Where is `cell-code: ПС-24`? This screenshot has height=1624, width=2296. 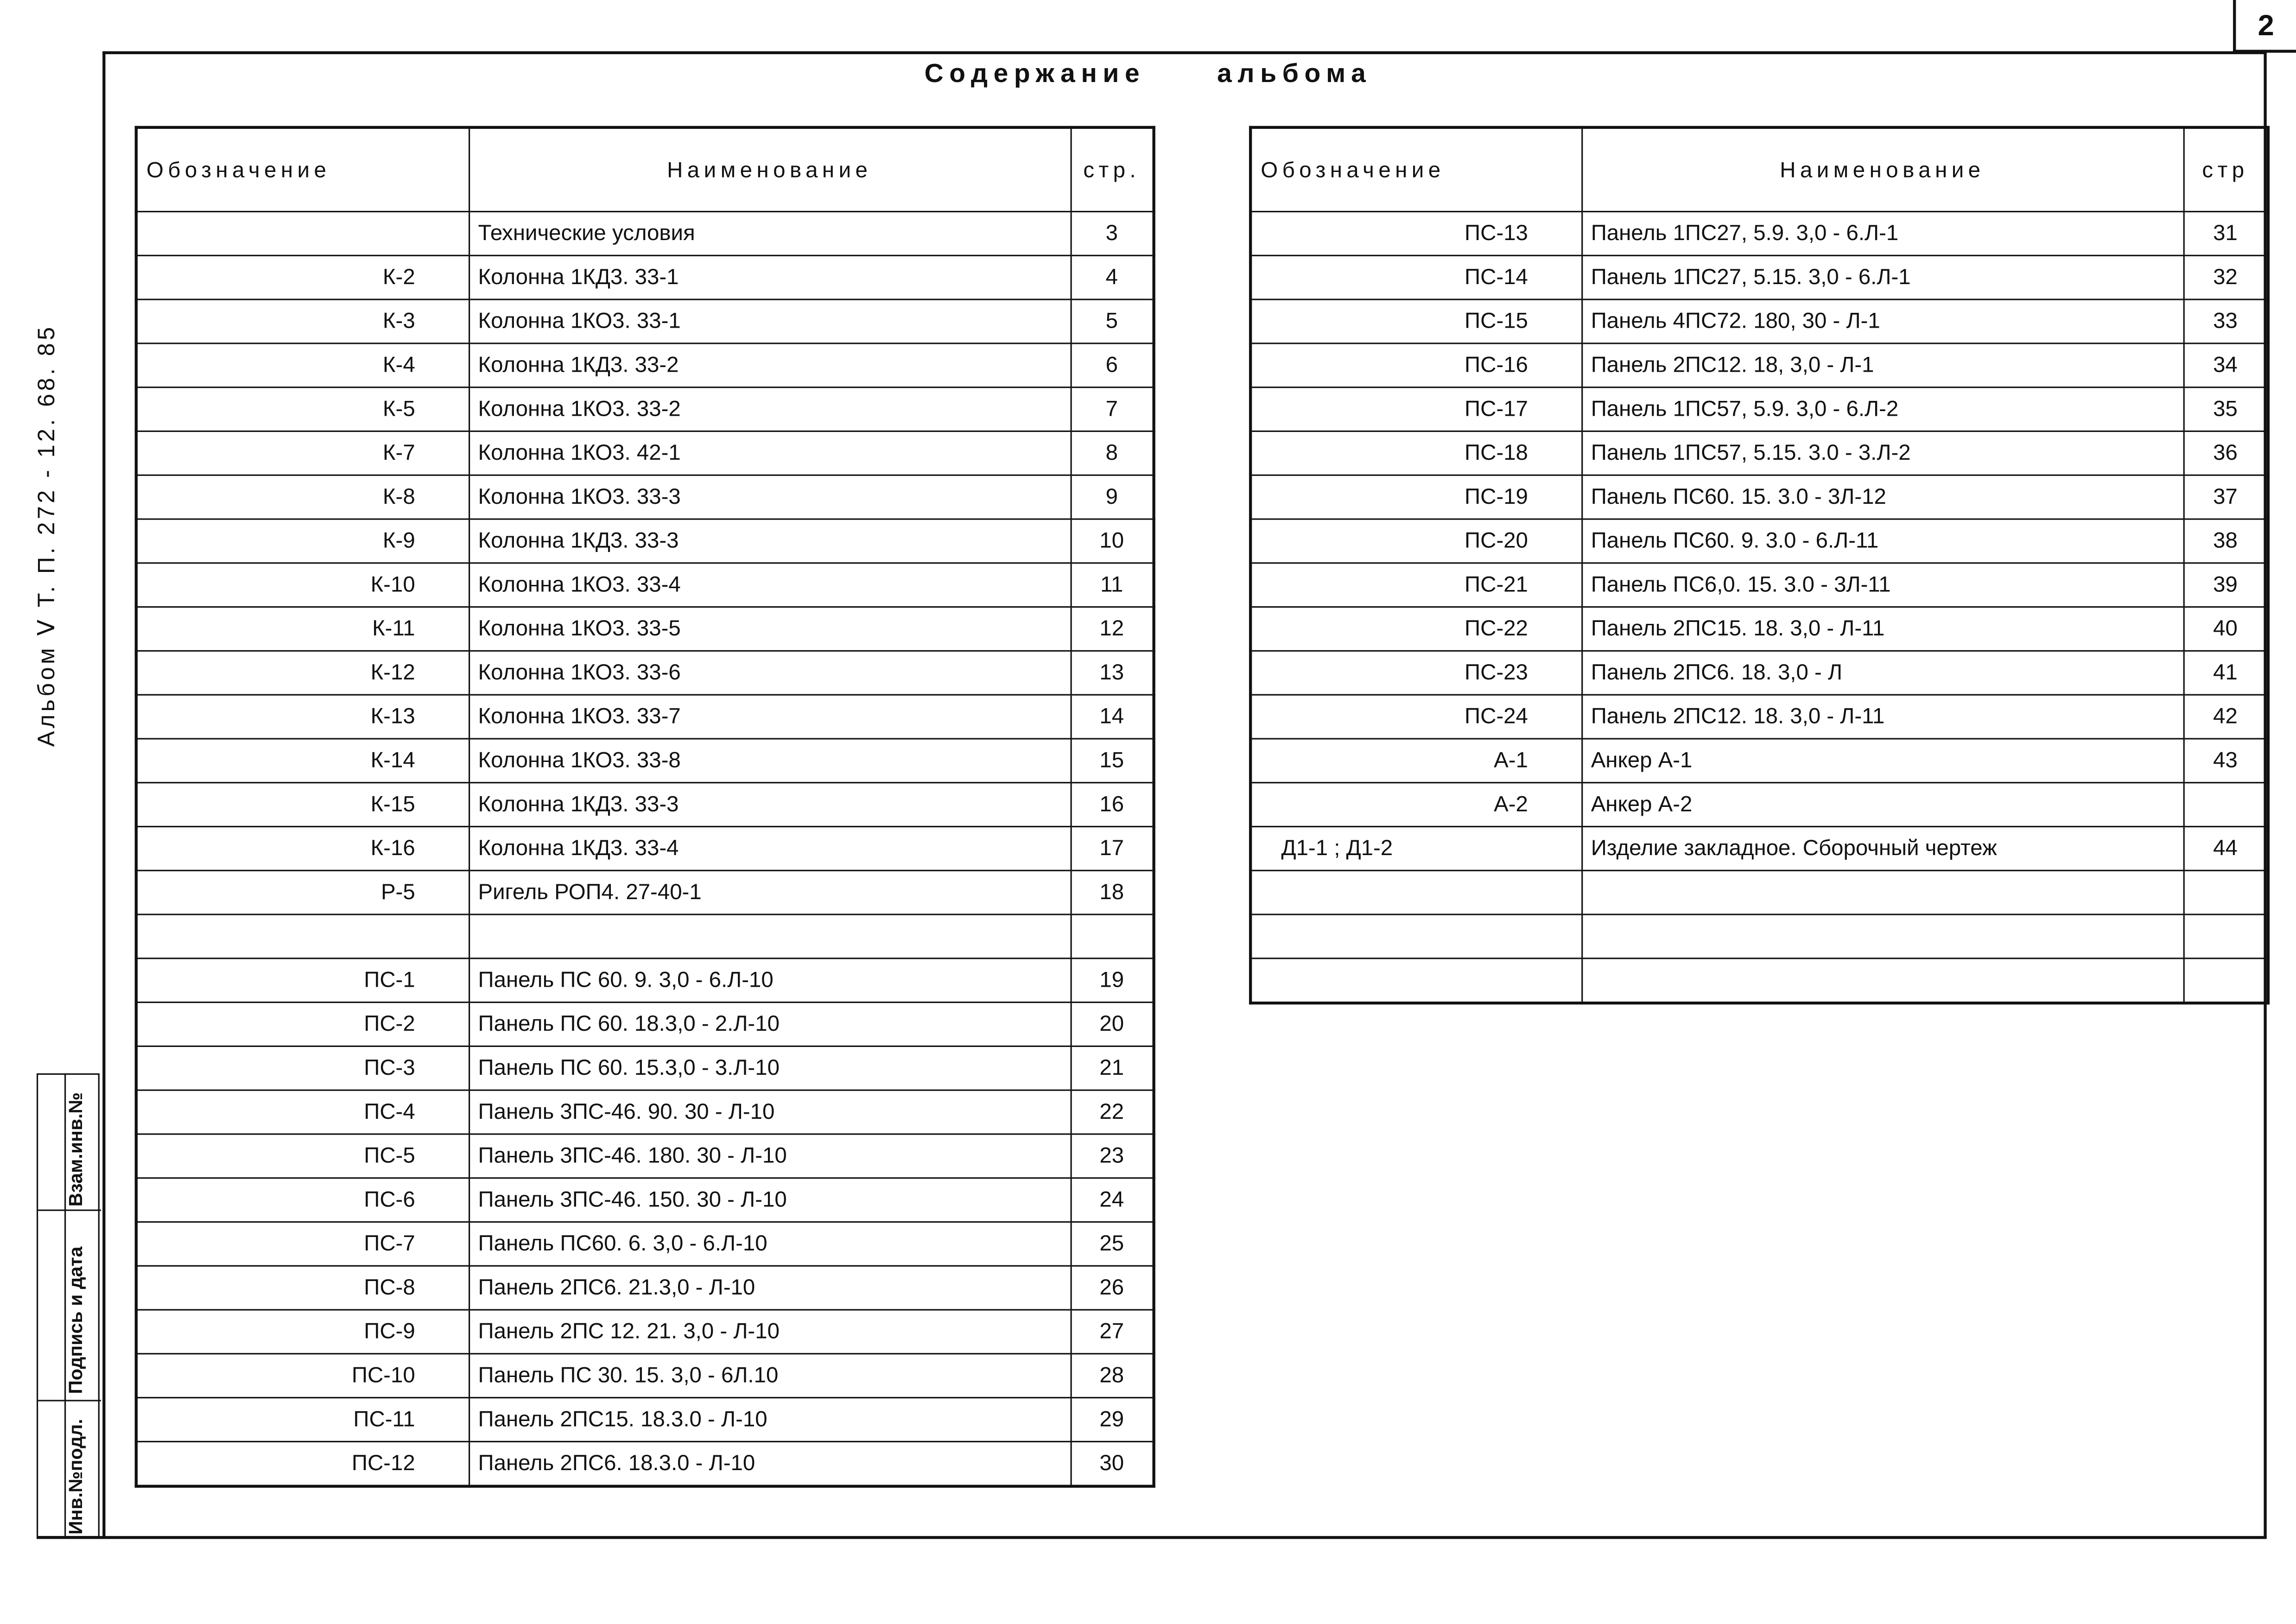
cell-code: ПС-24 is located at coordinates (1415, 717).